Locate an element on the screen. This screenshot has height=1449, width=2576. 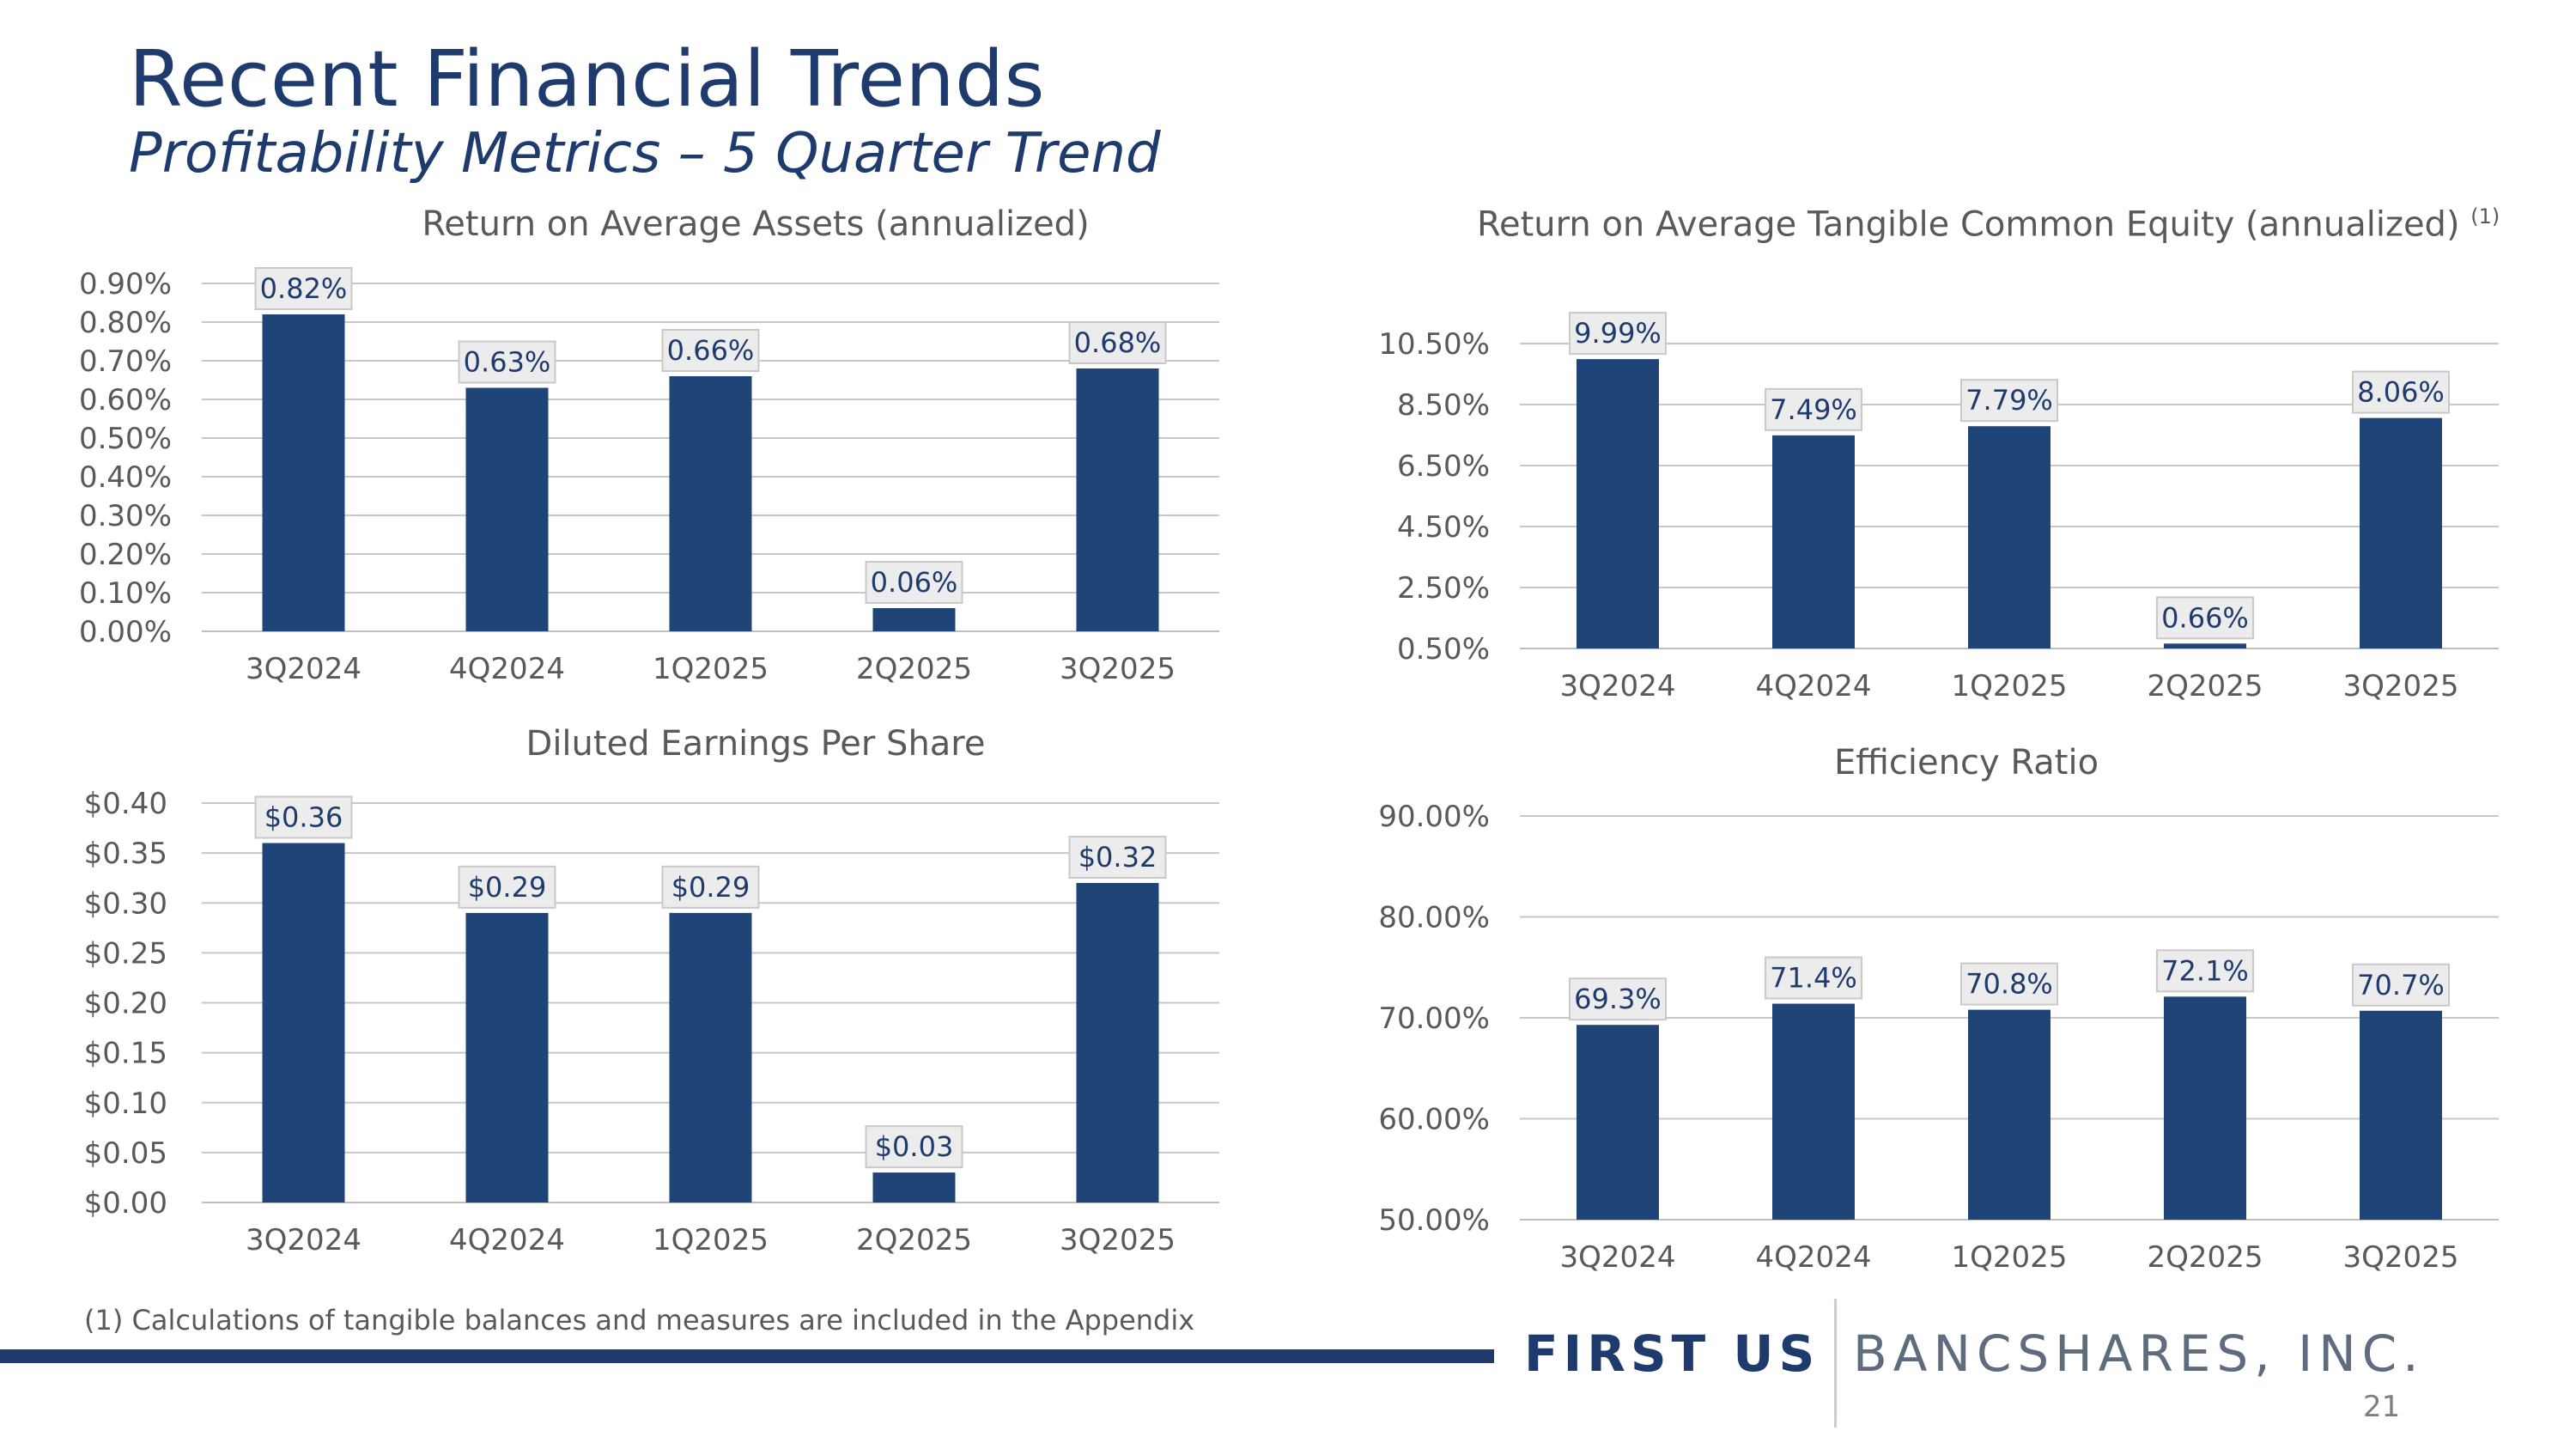
y-tick-label: 6.50% is located at coordinates (1444, 466).